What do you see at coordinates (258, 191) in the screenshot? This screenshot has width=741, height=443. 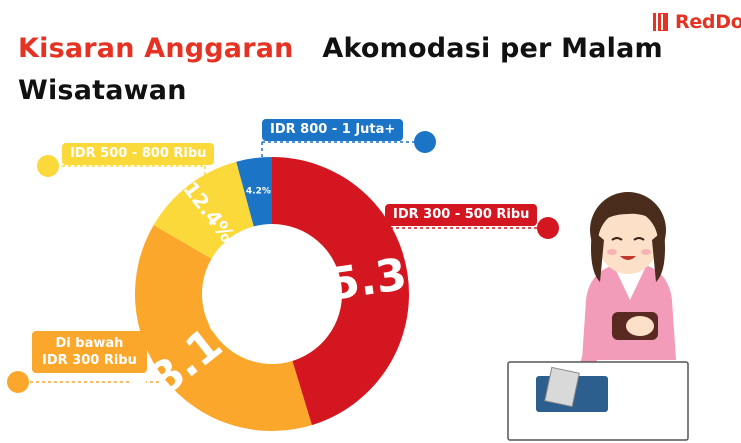 I see `slice-label-3: 4.2%` at bounding box center [258, 191].